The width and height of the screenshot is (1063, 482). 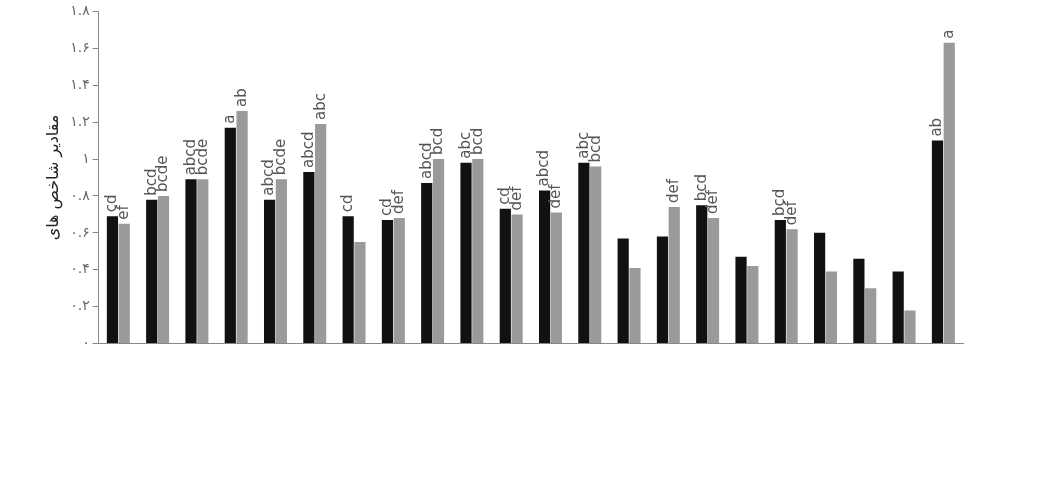 What do you see at coordinates (80, 194) in the screenshot?
I see `y-tick-label: ۰.۸` at bounding box center [80, 194].